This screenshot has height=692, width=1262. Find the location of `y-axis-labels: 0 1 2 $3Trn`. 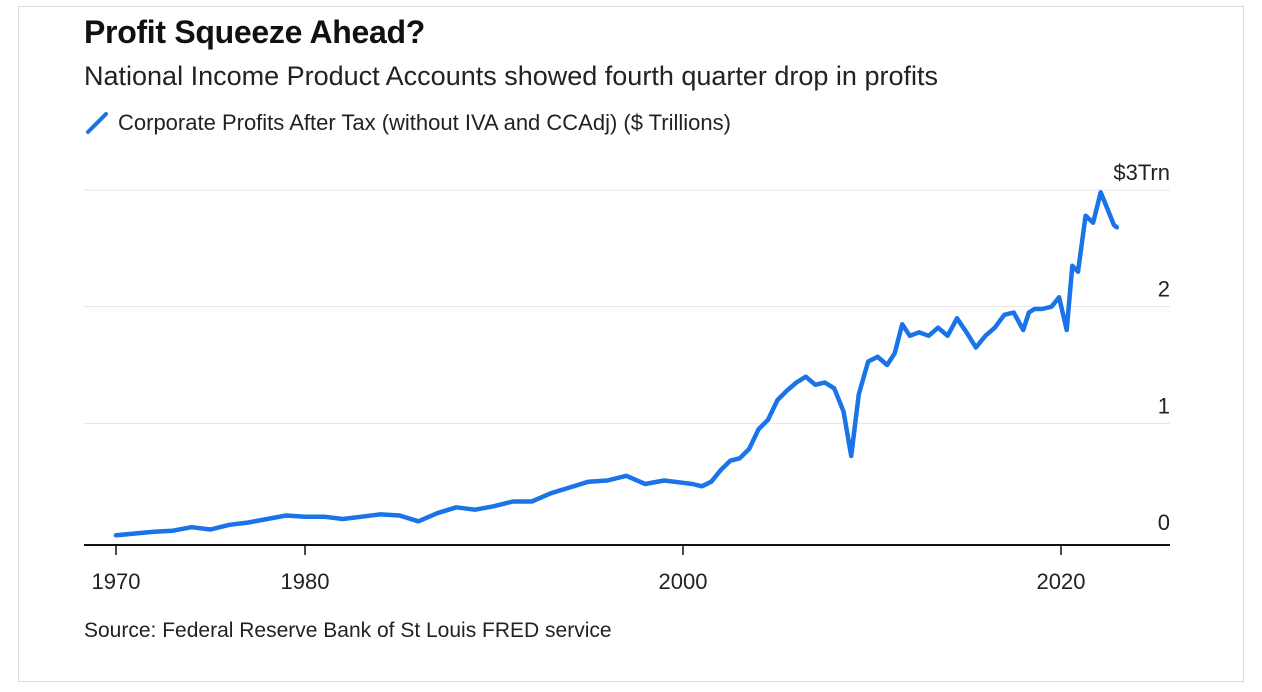

y-axis-labels: 0 1 2 $3Trn is located at coordinates (1141, 347).